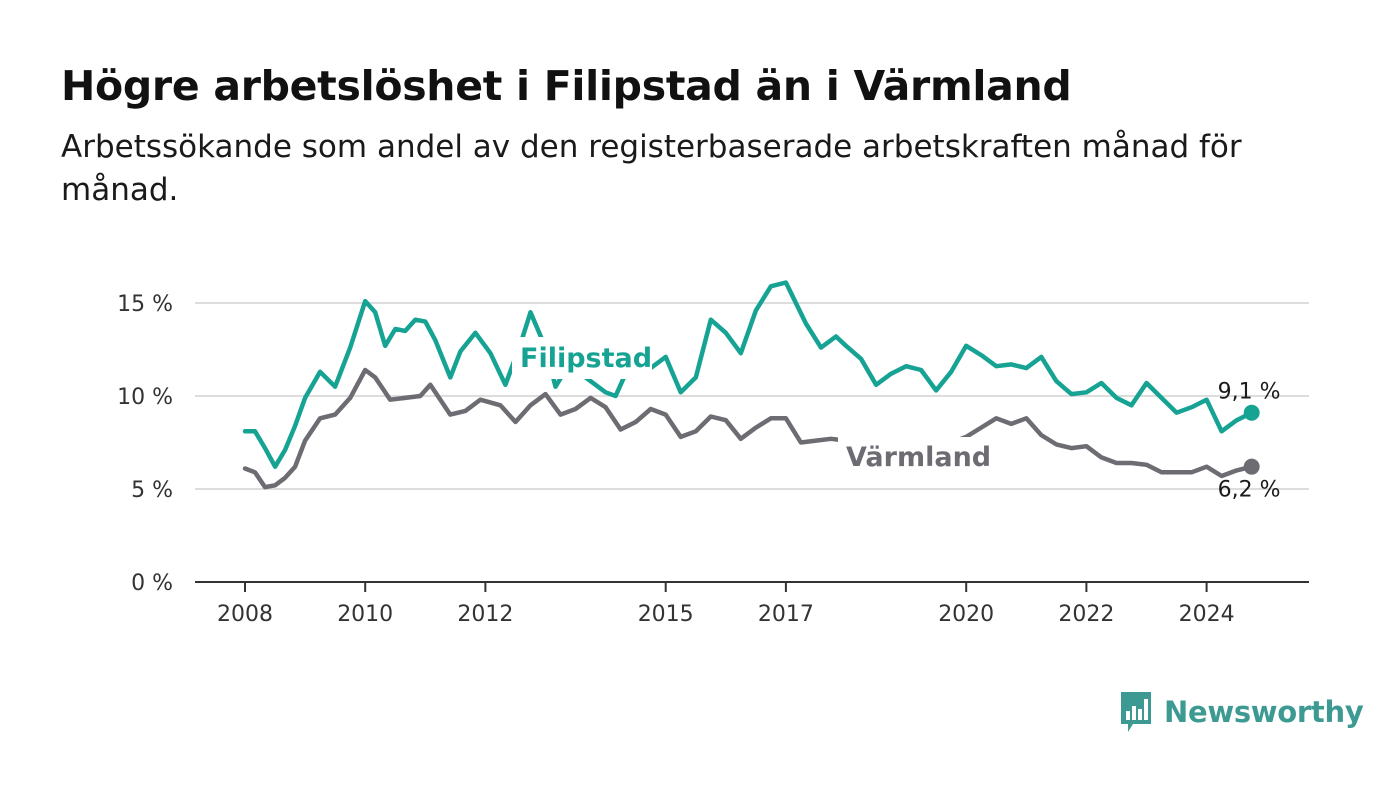 Image resolution: width=1400 pixels, height=794 pixels. What do you see at coordinates (365, 614) in the screenshot?
I see `x-tick-label: 2010` at bounding box center [365, 614].